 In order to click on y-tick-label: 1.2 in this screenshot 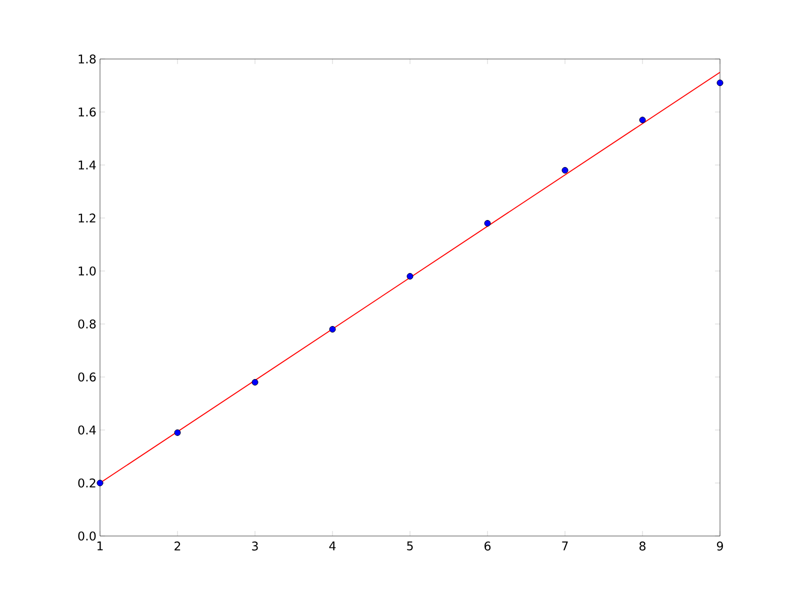, I will do `click(87, 218)`.